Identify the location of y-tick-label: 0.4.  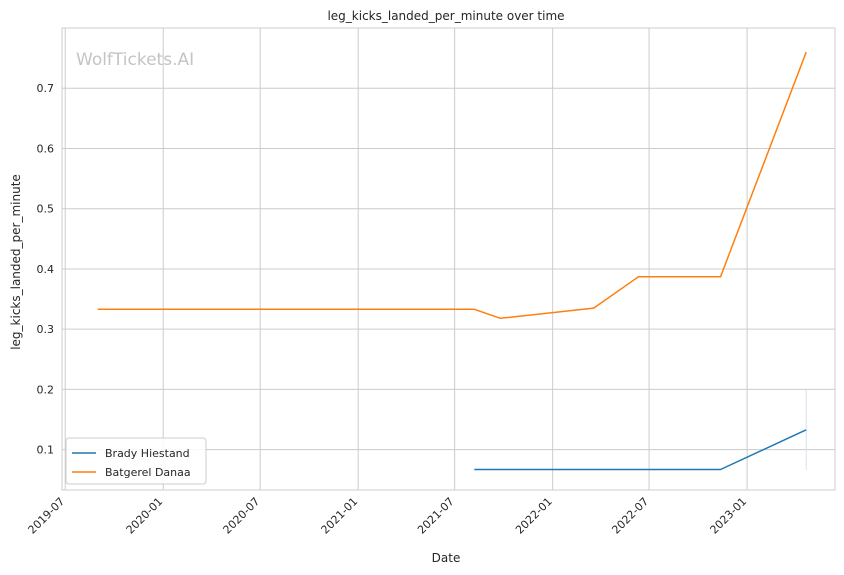
(46, 269).